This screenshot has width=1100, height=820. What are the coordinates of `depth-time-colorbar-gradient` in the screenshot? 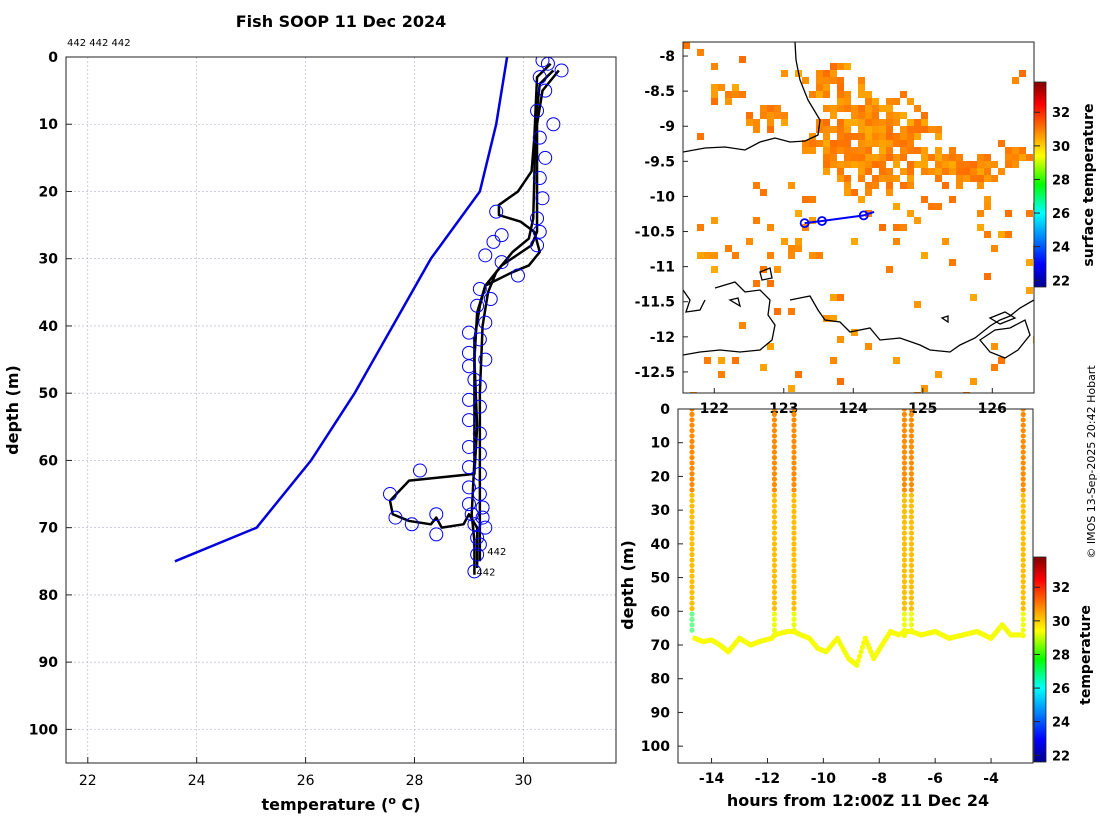 It's located at (1040, 659).